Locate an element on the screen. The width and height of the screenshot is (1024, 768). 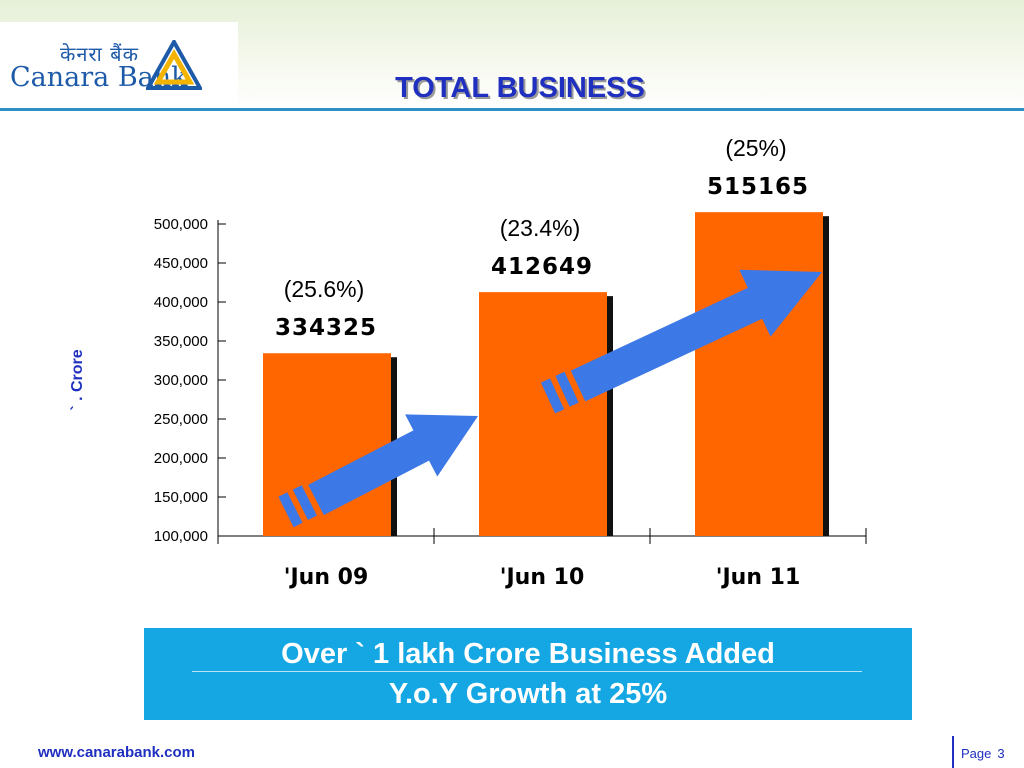
page-number: 3 is located at coordinates (1001, 753).